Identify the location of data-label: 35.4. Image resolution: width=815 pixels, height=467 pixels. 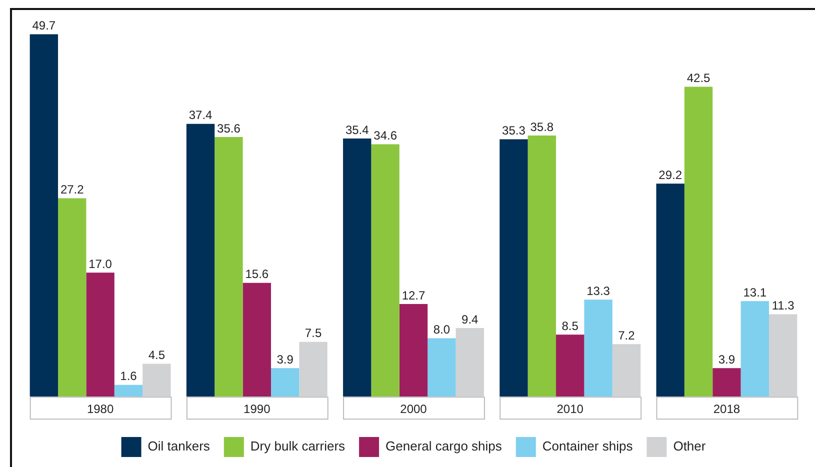
(357, 129).